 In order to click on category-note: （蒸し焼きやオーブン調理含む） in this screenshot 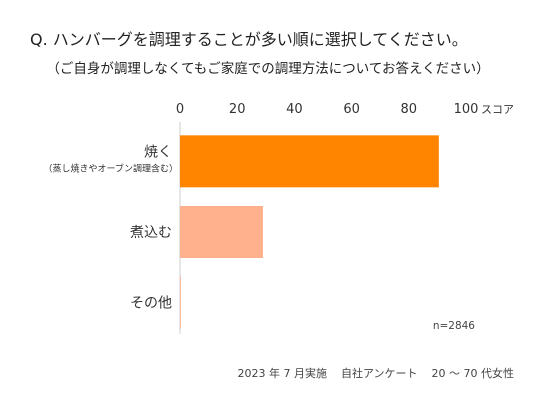, I will do `click(111, 168)`.